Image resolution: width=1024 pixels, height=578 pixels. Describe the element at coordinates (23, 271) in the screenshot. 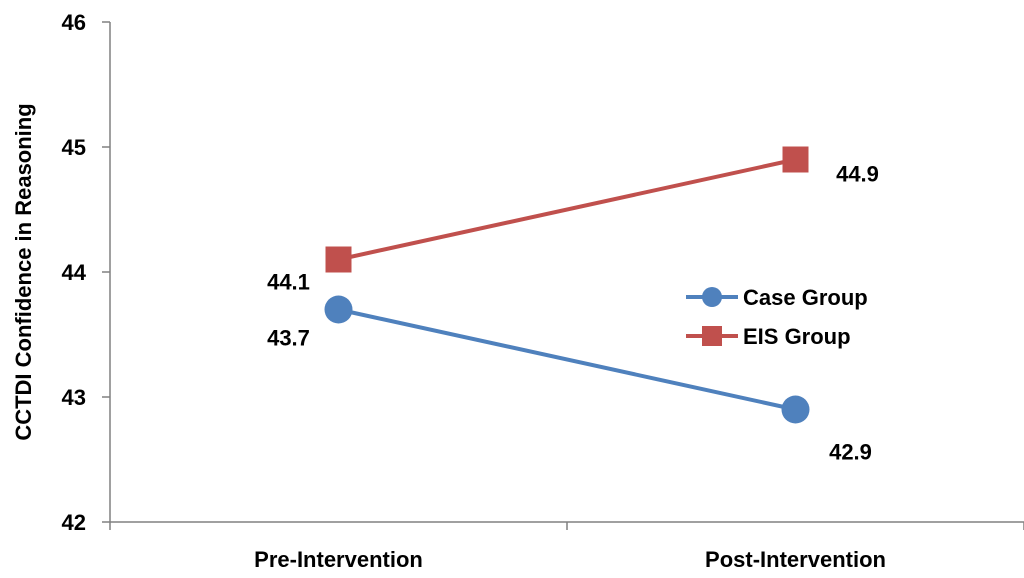

I see `y-axis-label: CCTDI Confidence in Reasoning` at that location.